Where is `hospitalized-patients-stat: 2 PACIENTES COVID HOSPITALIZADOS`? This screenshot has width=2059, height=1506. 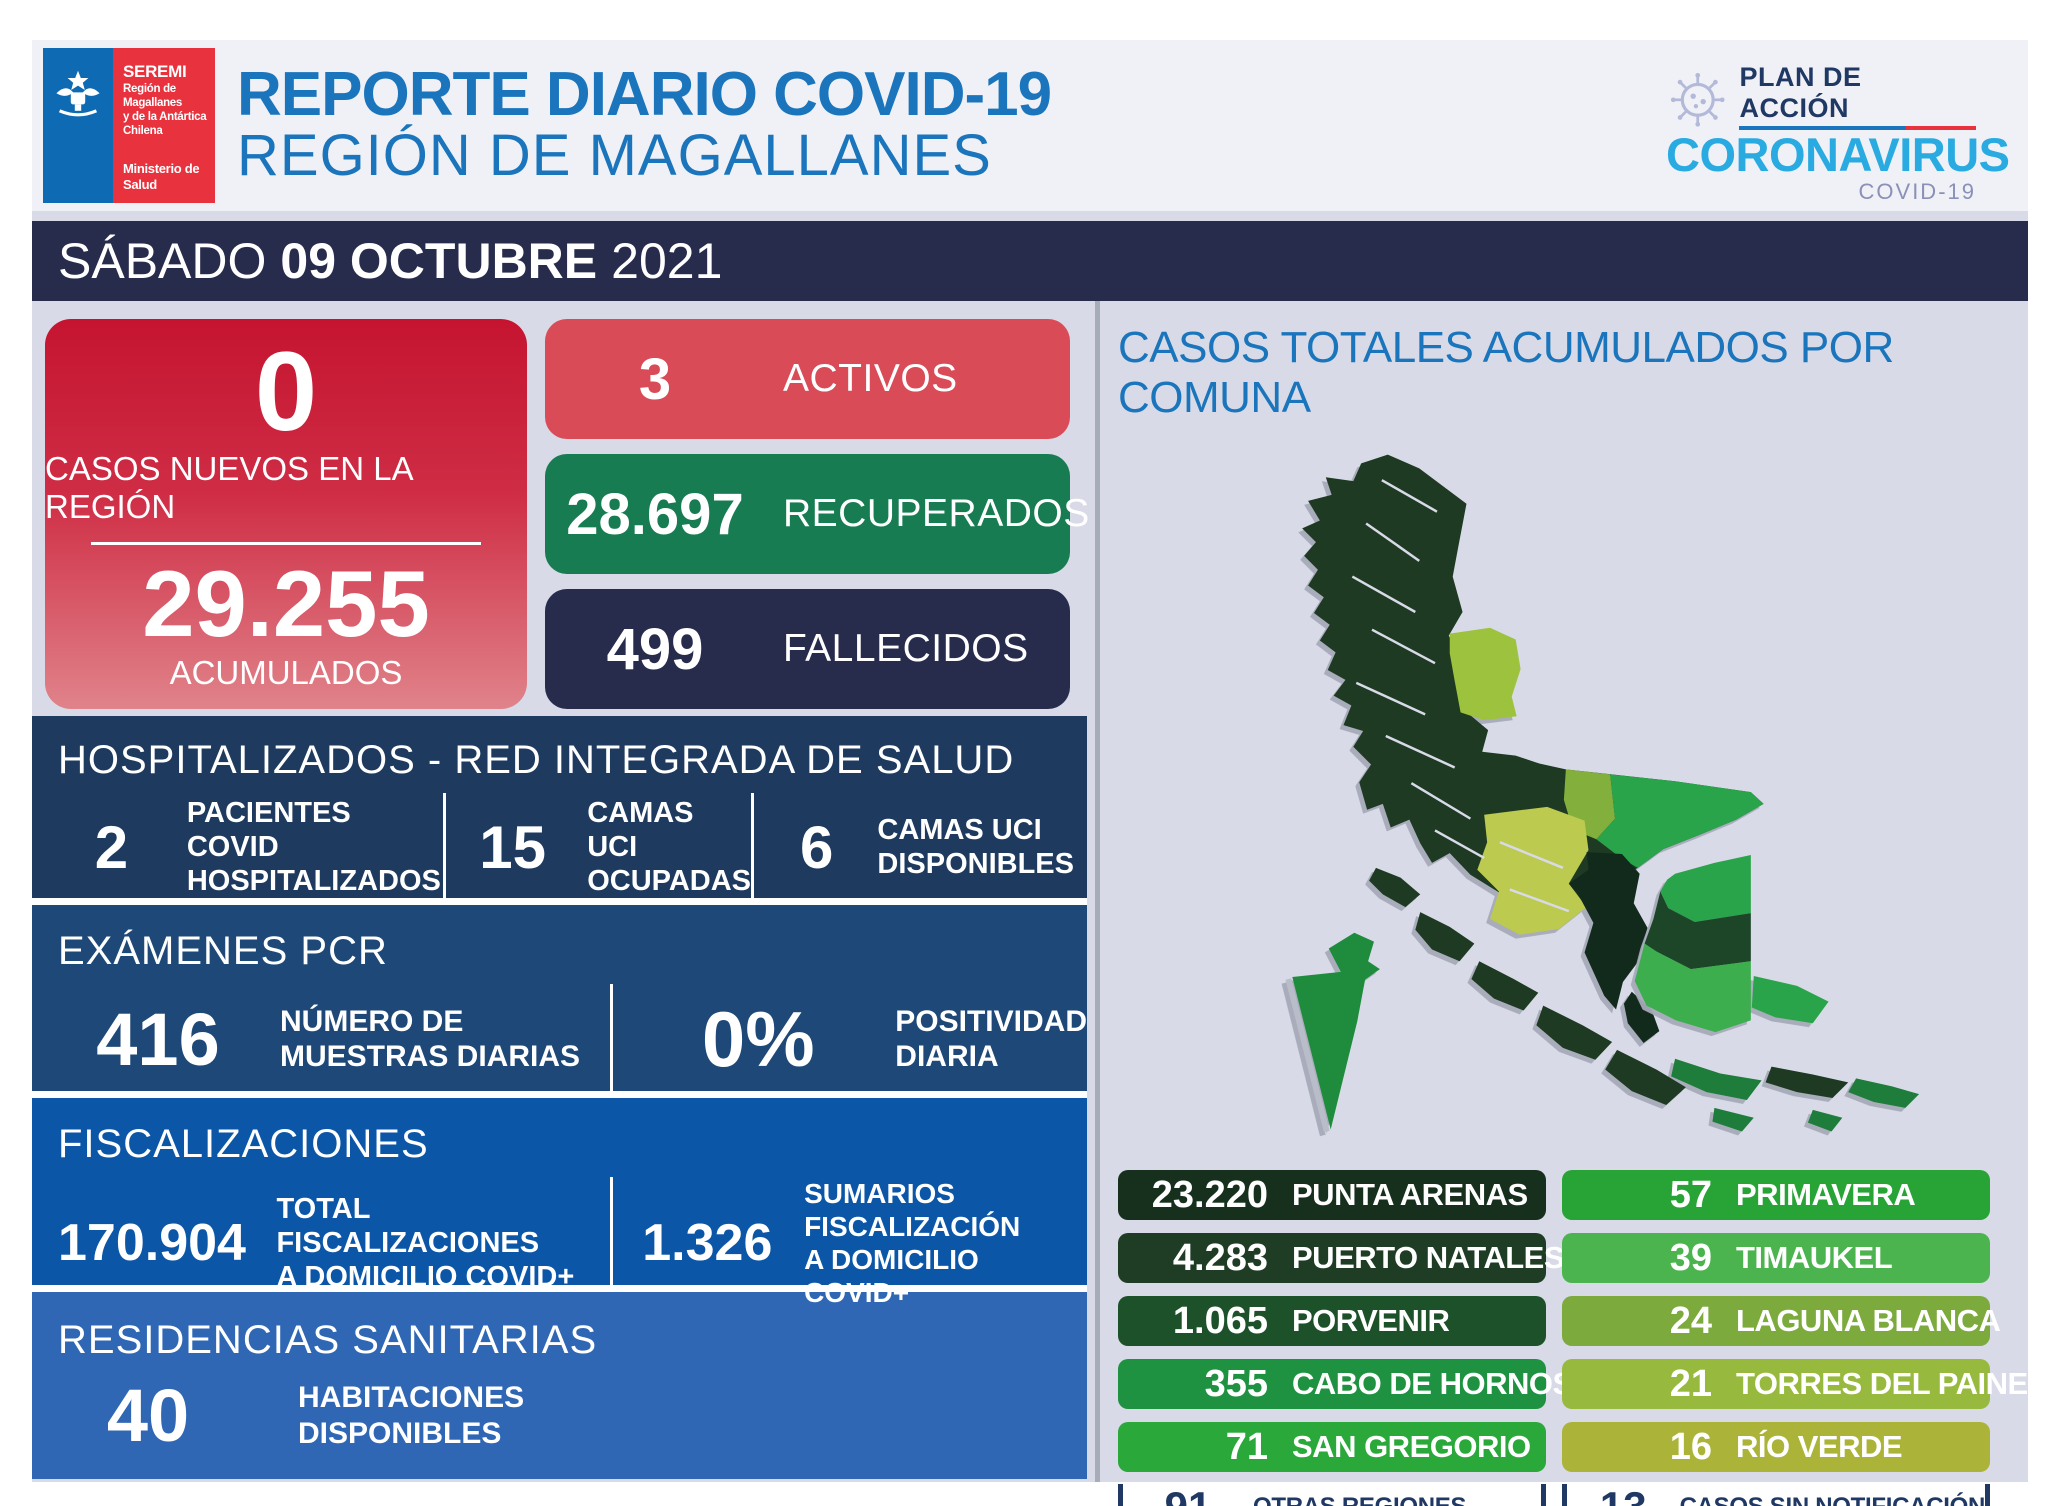
hospitalized-patients-stat: 2 PACIENTES COVID HOSPITALIZADOS is located at coordinates (250, 847).